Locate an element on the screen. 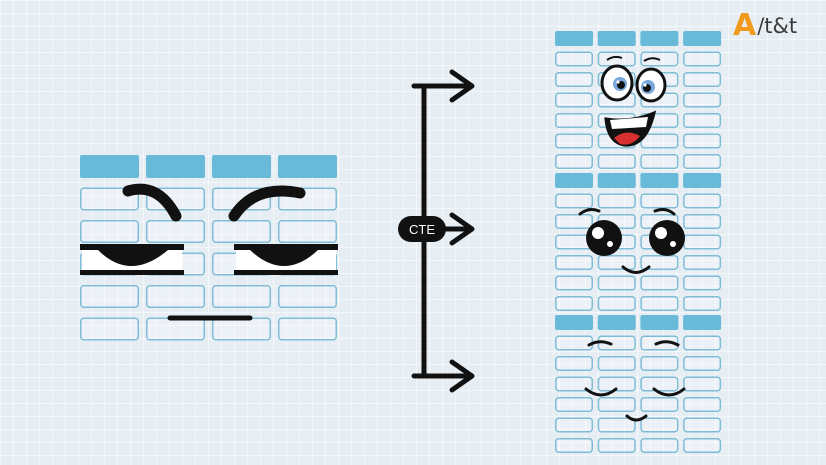  right-eye is located at coordinates (667, 238).